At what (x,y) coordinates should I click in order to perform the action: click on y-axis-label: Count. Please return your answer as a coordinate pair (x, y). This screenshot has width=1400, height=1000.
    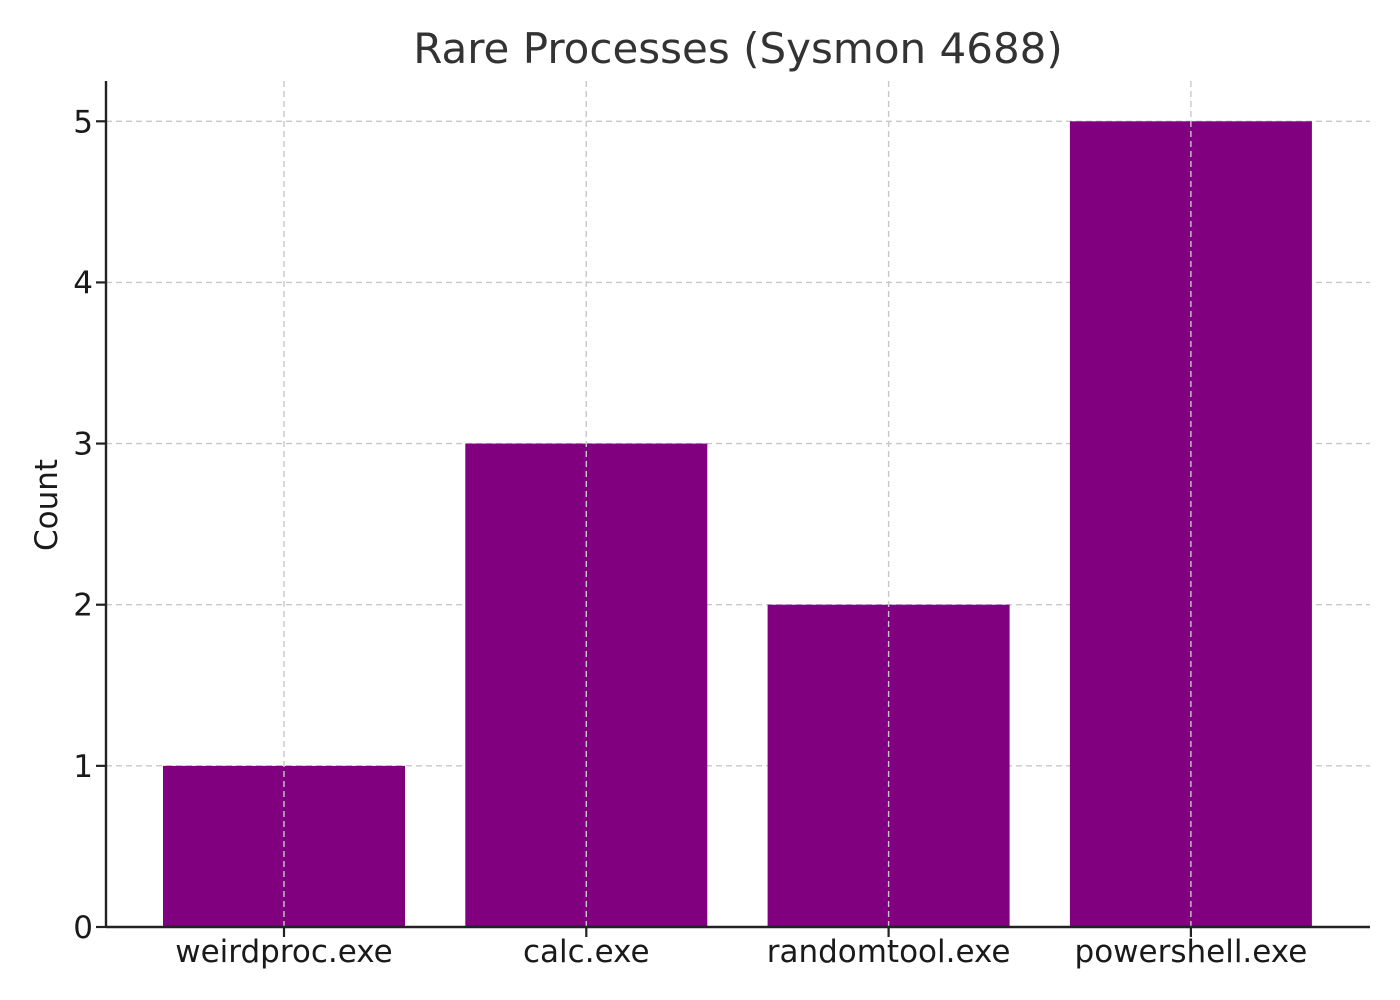
    Looking at the image, I should click on (47, 505).